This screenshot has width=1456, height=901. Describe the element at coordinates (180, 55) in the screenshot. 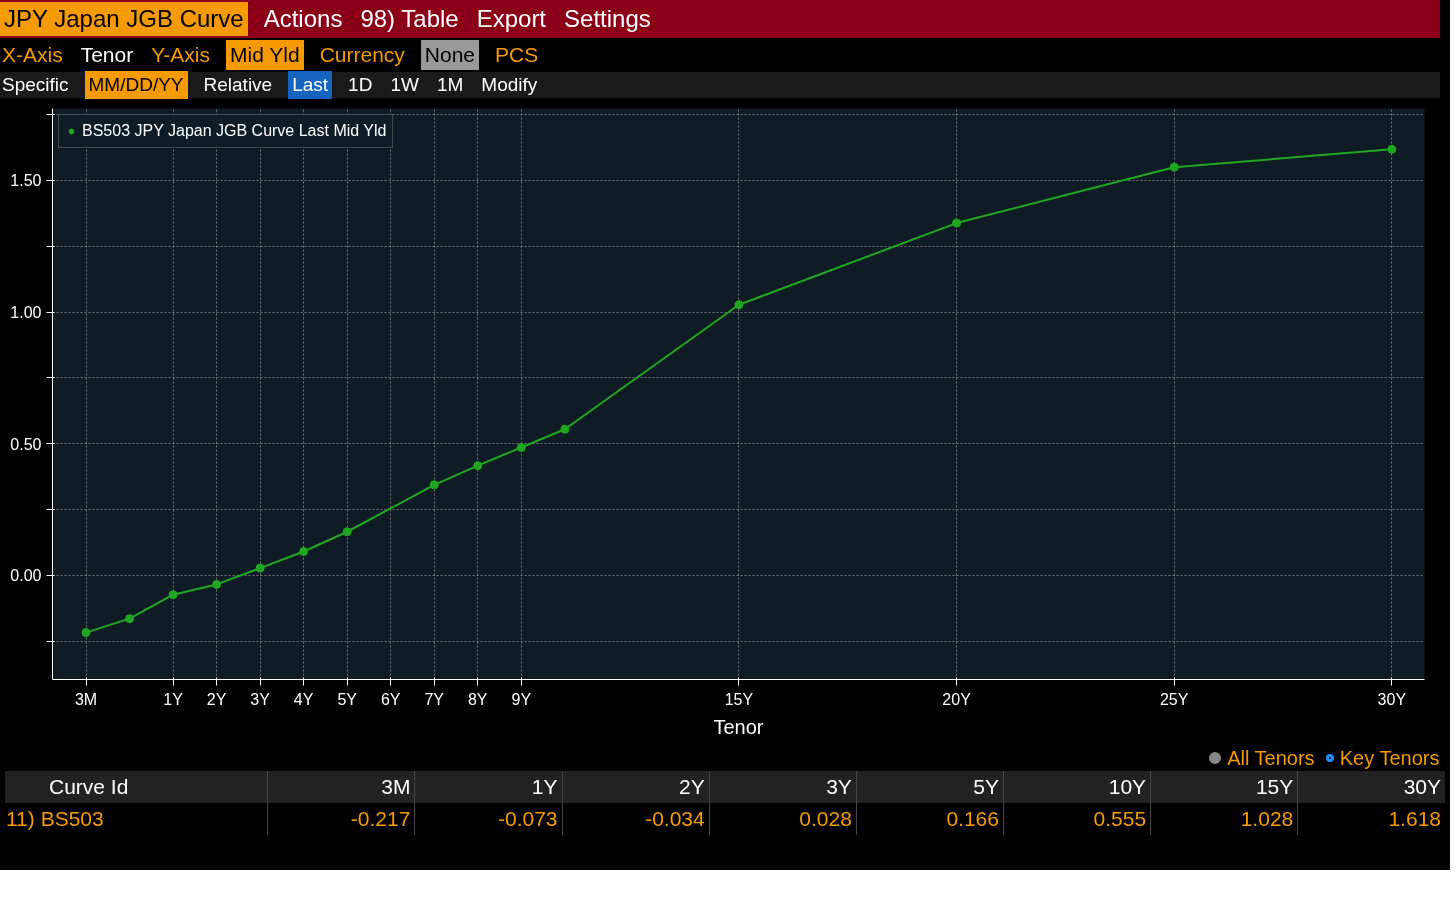

I see `text: Y-Axis` at that location.